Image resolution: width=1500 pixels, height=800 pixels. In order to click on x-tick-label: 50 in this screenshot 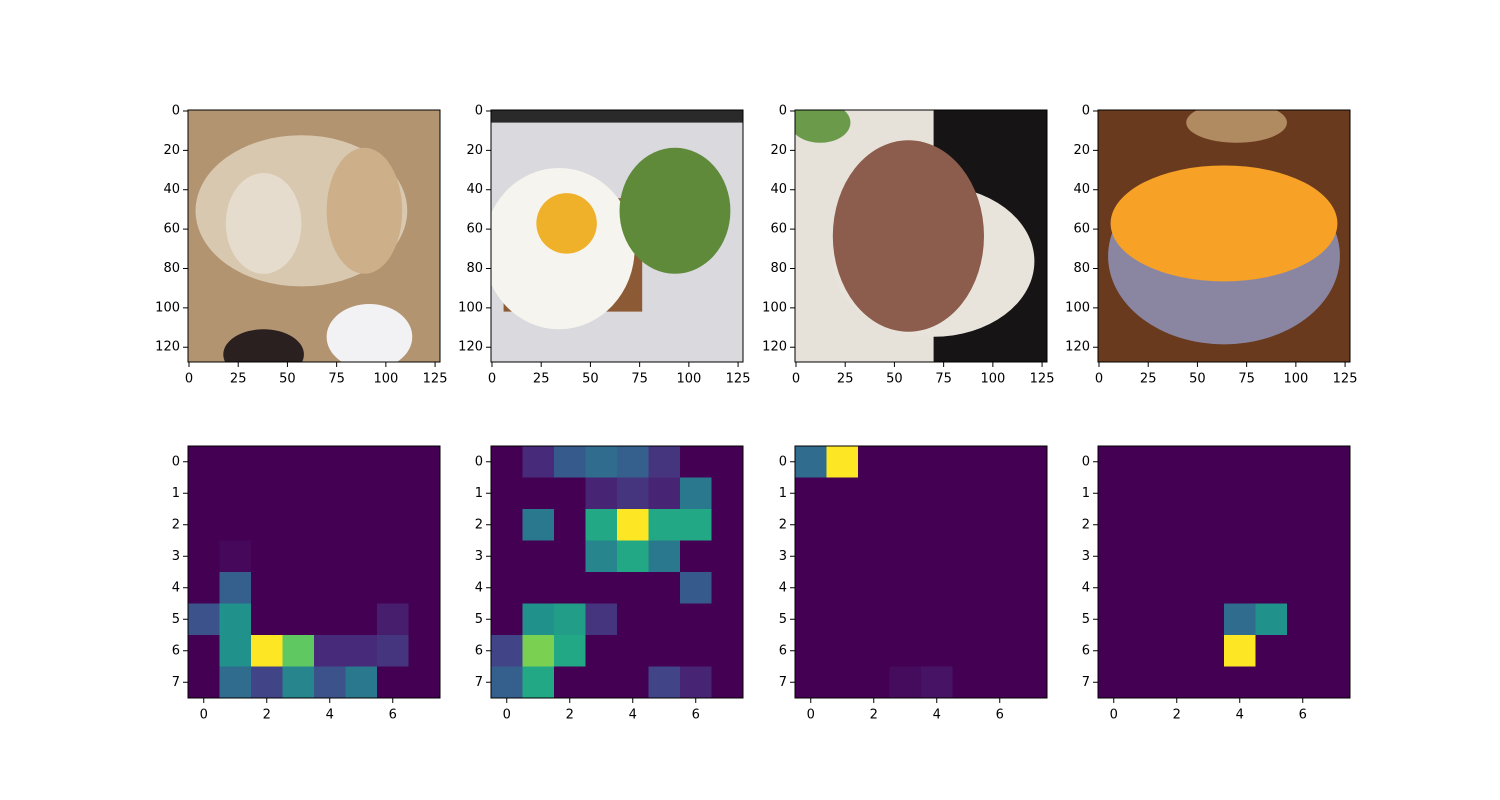, I will do `click(894, 379)`.